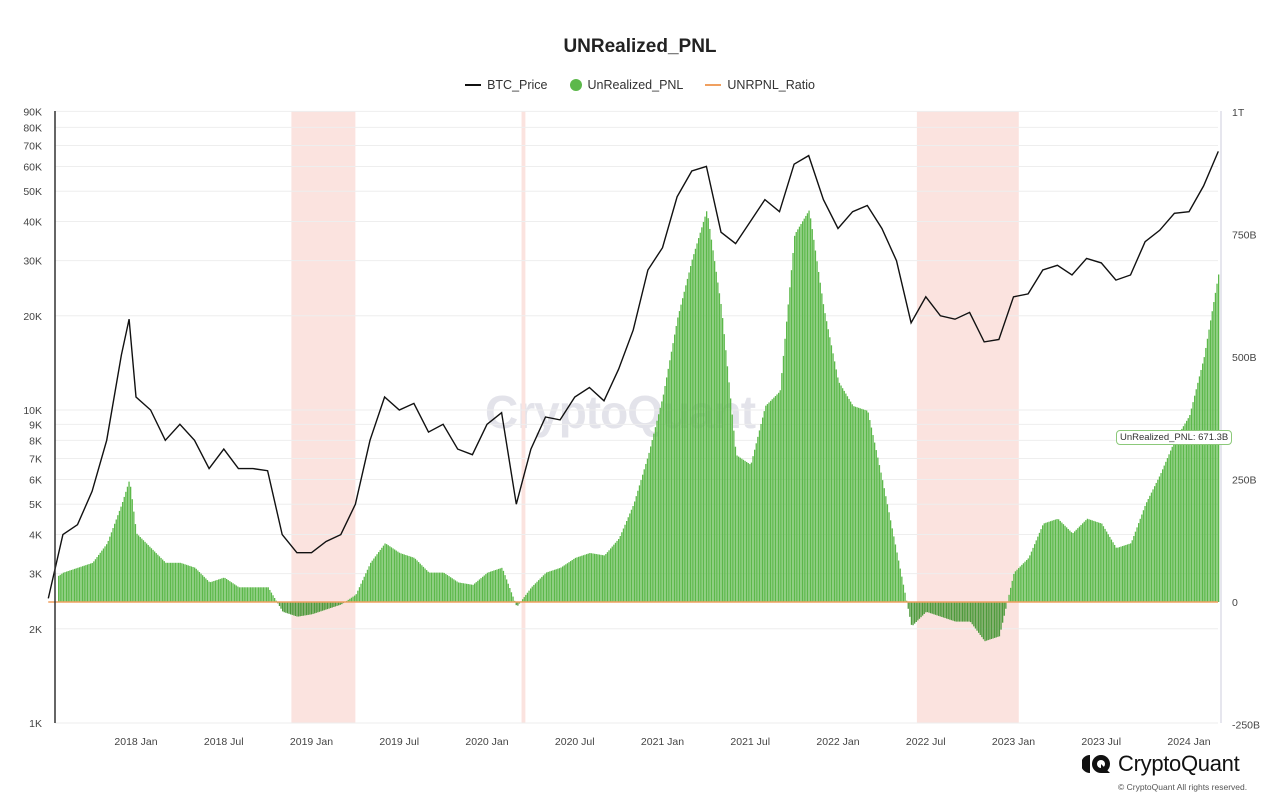 Image resolution: width=1280 pixels, height=806 pixels. I want to click on legend-item-unrpnl-ratio: UNRPNL_Ratio, so click(760, 85).